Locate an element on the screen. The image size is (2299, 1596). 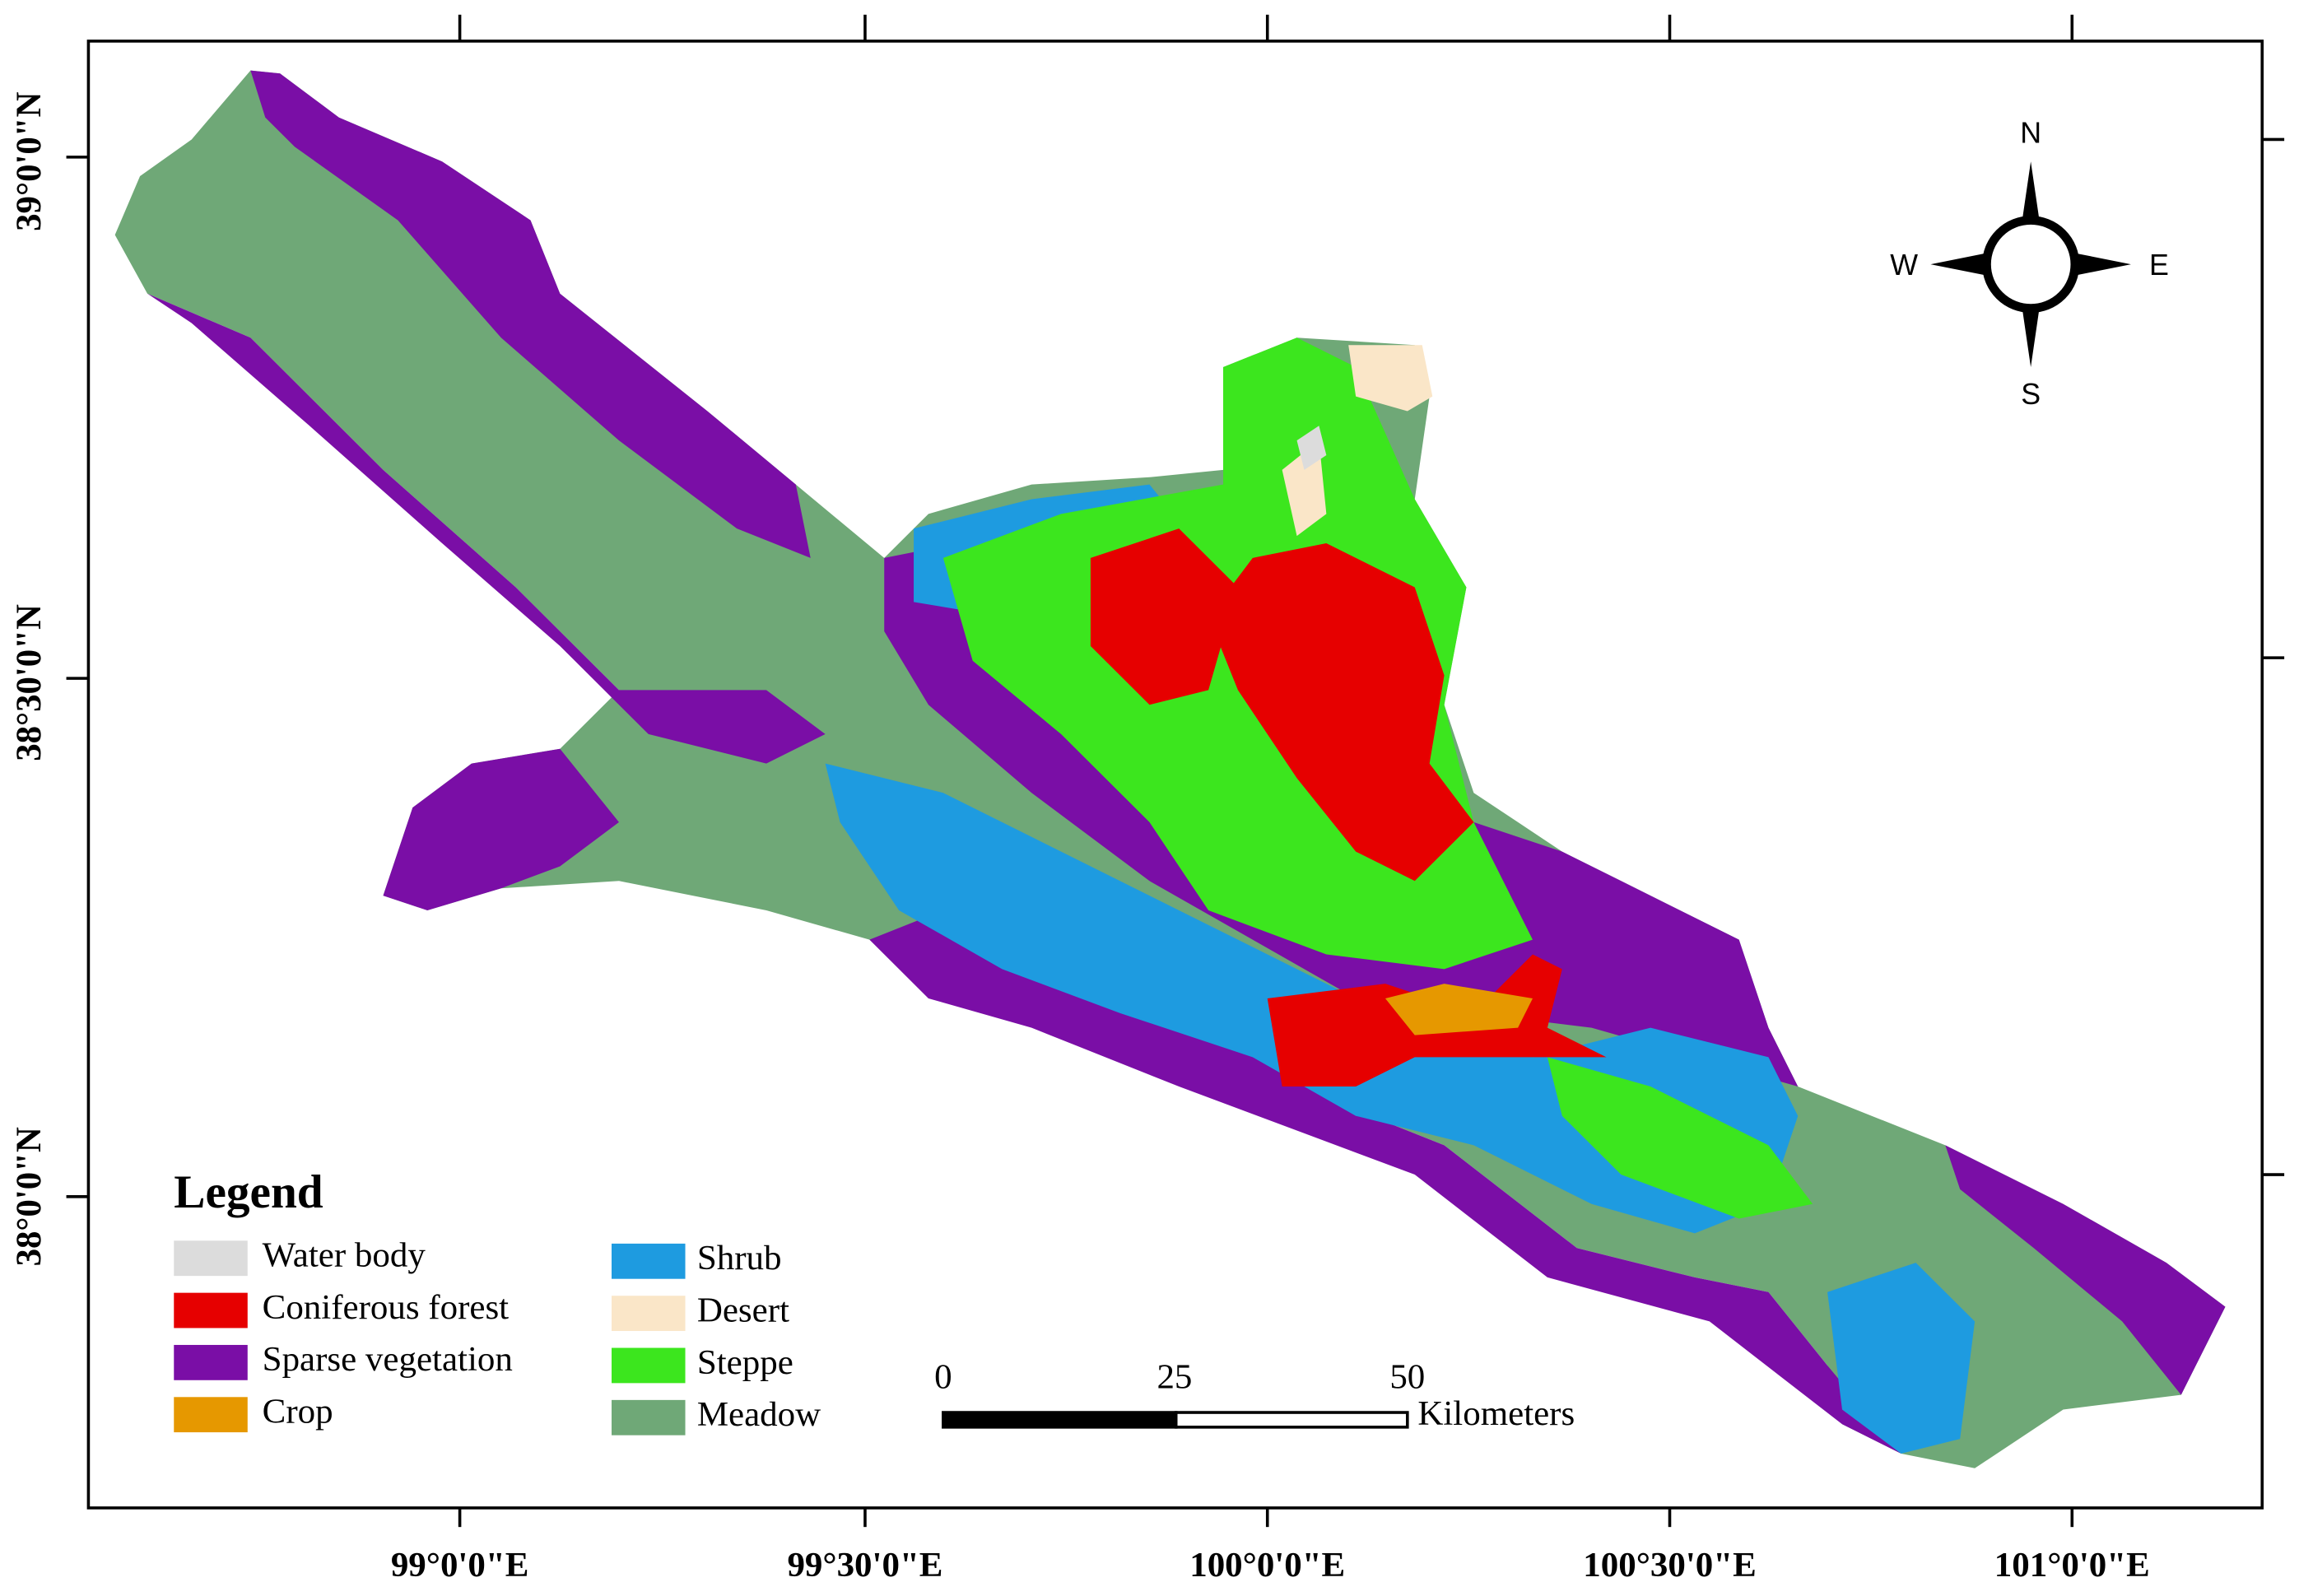
legend-label: Crop is located at coordinates (298, 1412).